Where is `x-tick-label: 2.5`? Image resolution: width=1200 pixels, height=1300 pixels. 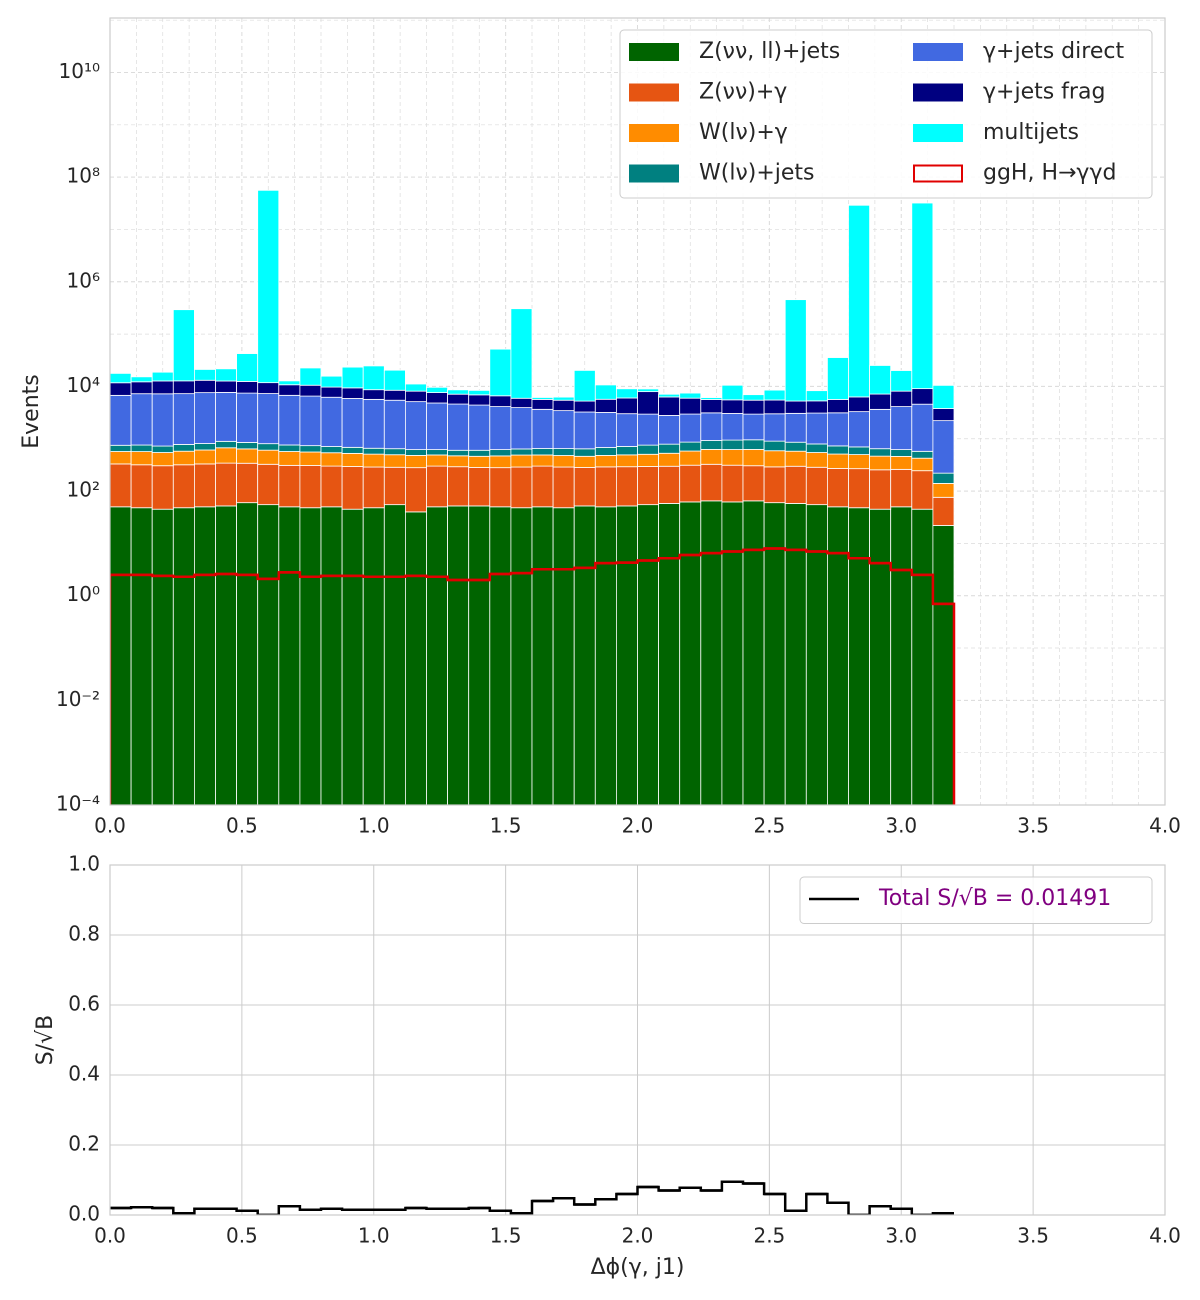 x-tick-label: 2.5 is located at coordinates (769, 826).